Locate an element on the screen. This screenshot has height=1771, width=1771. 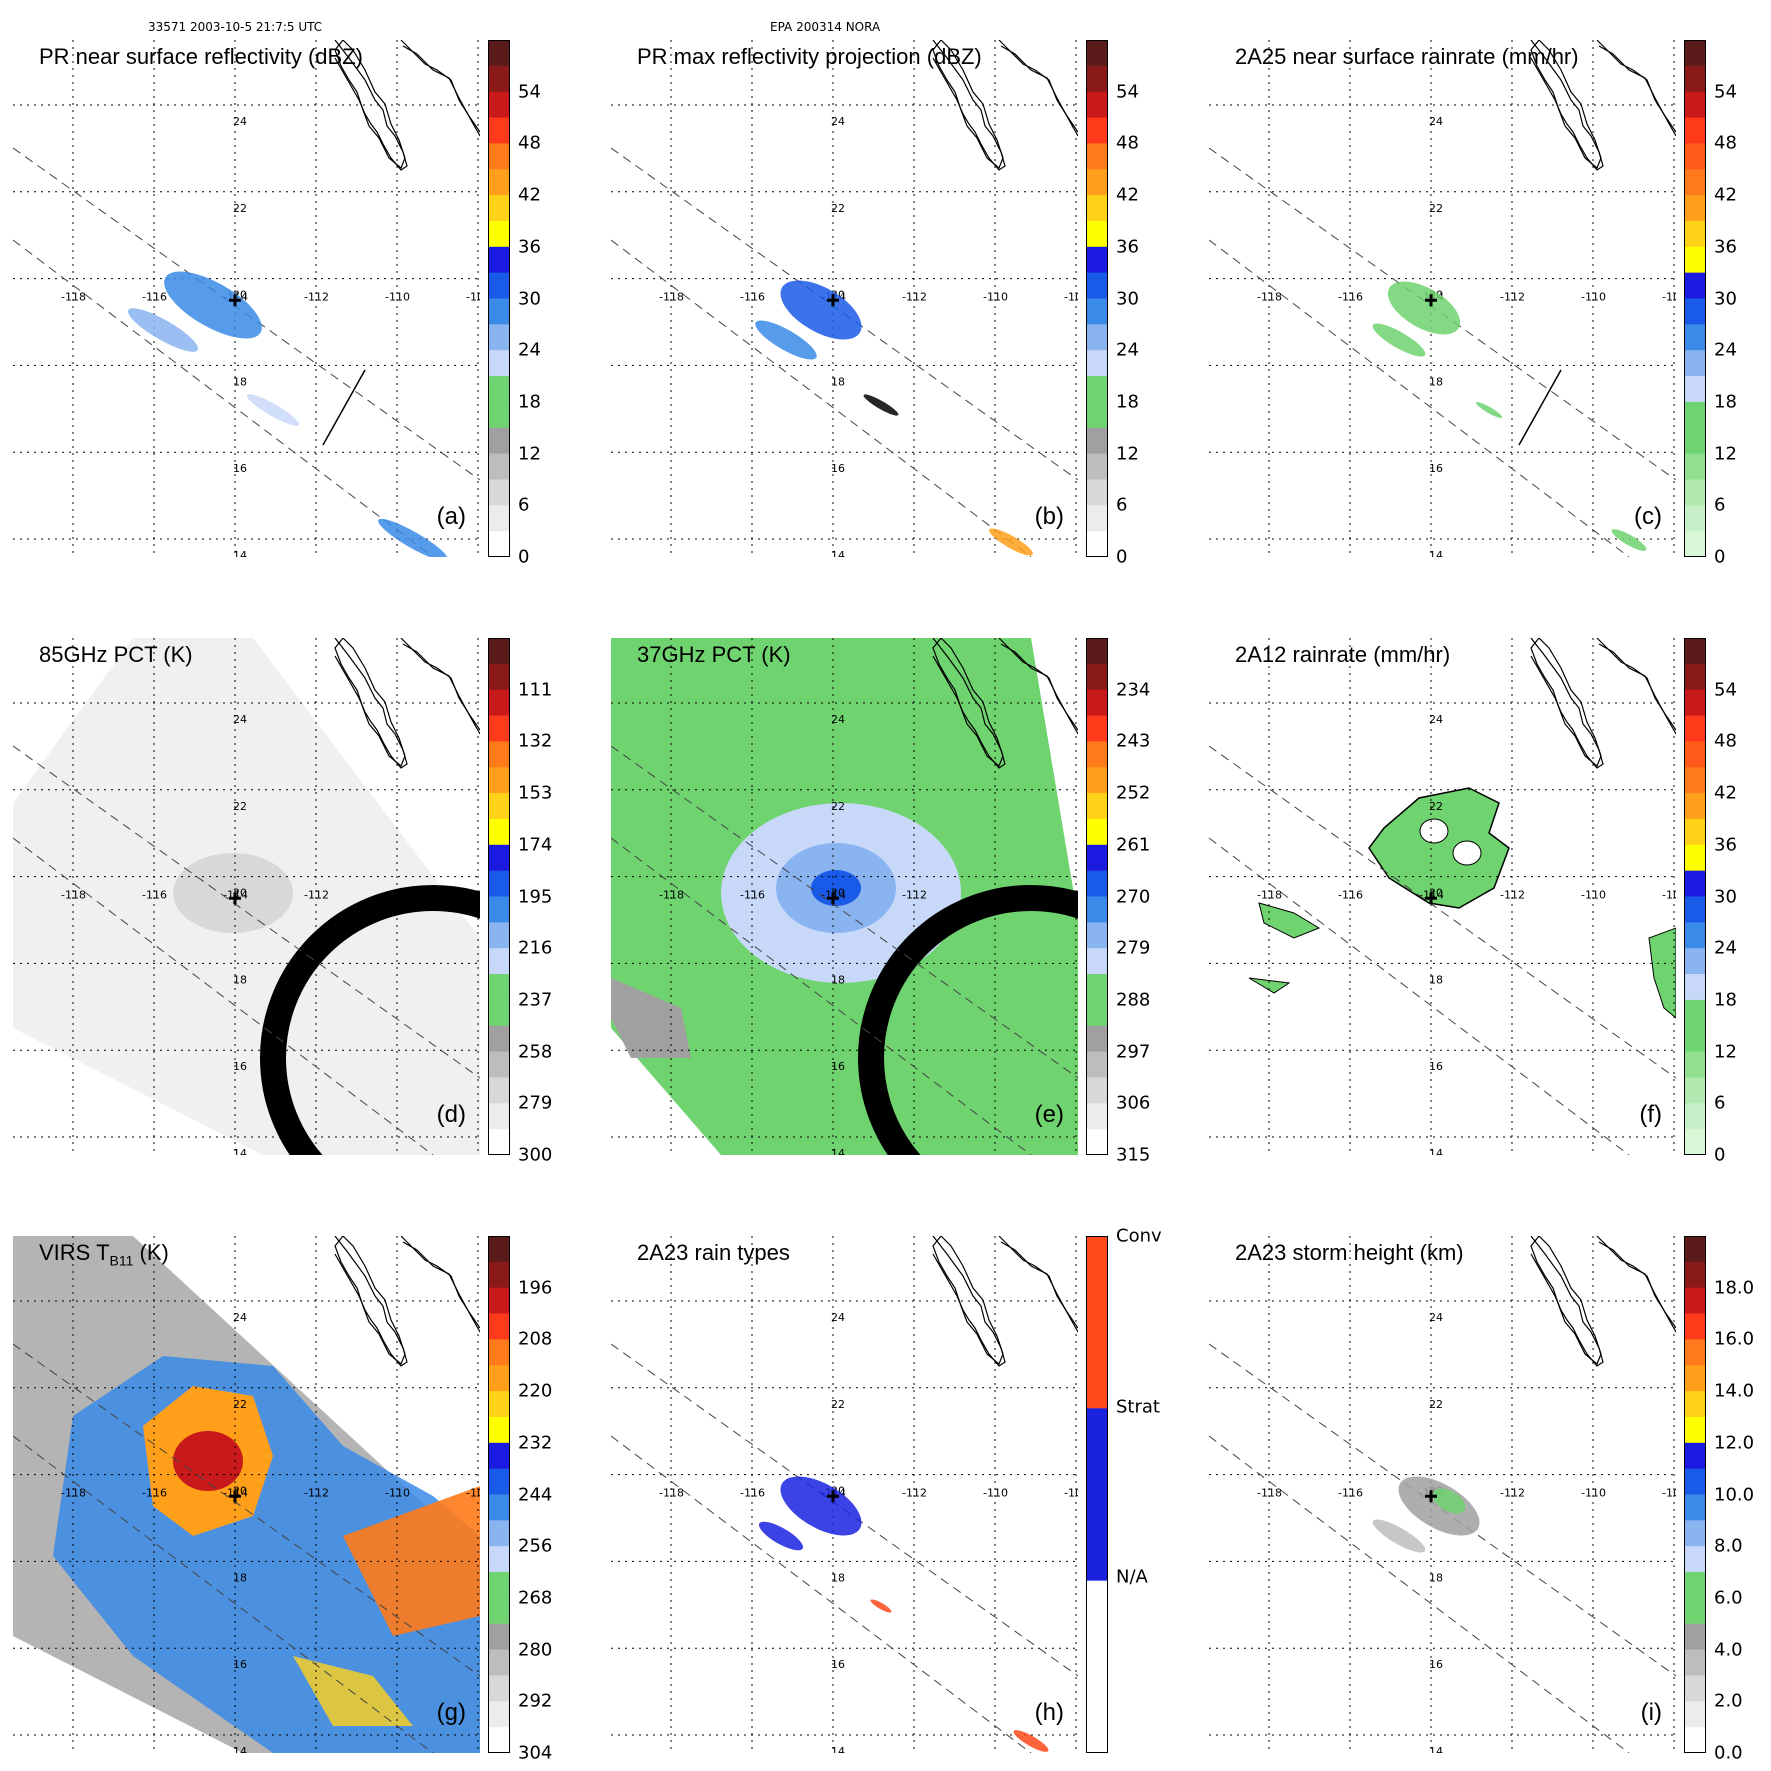
scan-ring is located at coordinates (370, 1020).